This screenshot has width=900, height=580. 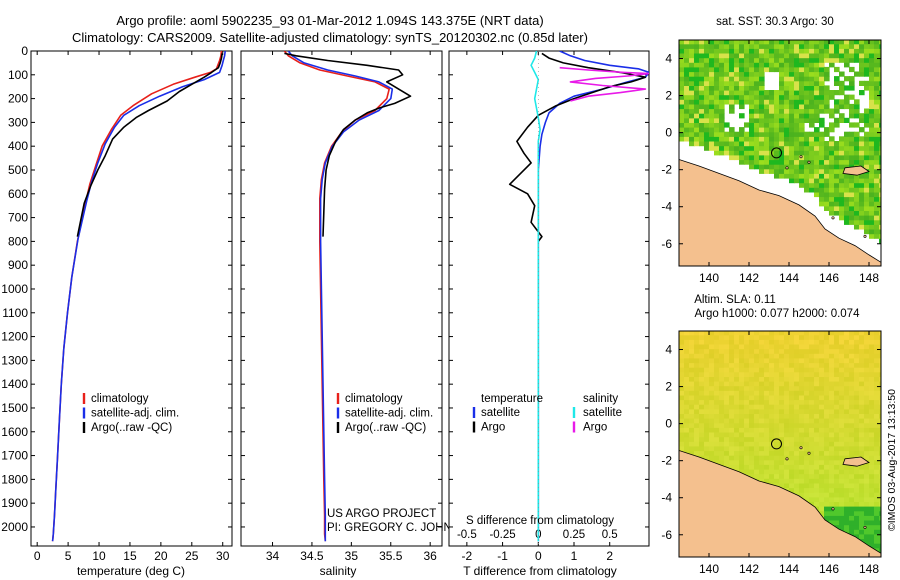 What do you see at coordinates (856, 170) in the screenshot?
I see `sst-map-land-island` at bounding box center [856, 170].